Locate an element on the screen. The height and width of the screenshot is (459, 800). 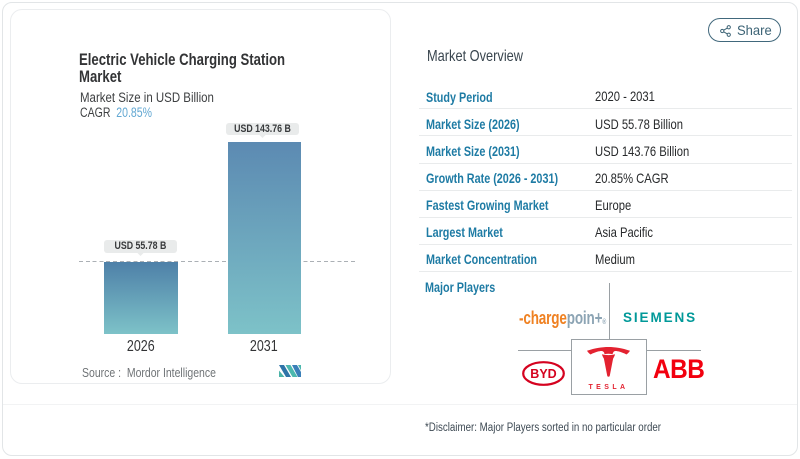
svg-text: BYD is located at coordinates (543, 374).